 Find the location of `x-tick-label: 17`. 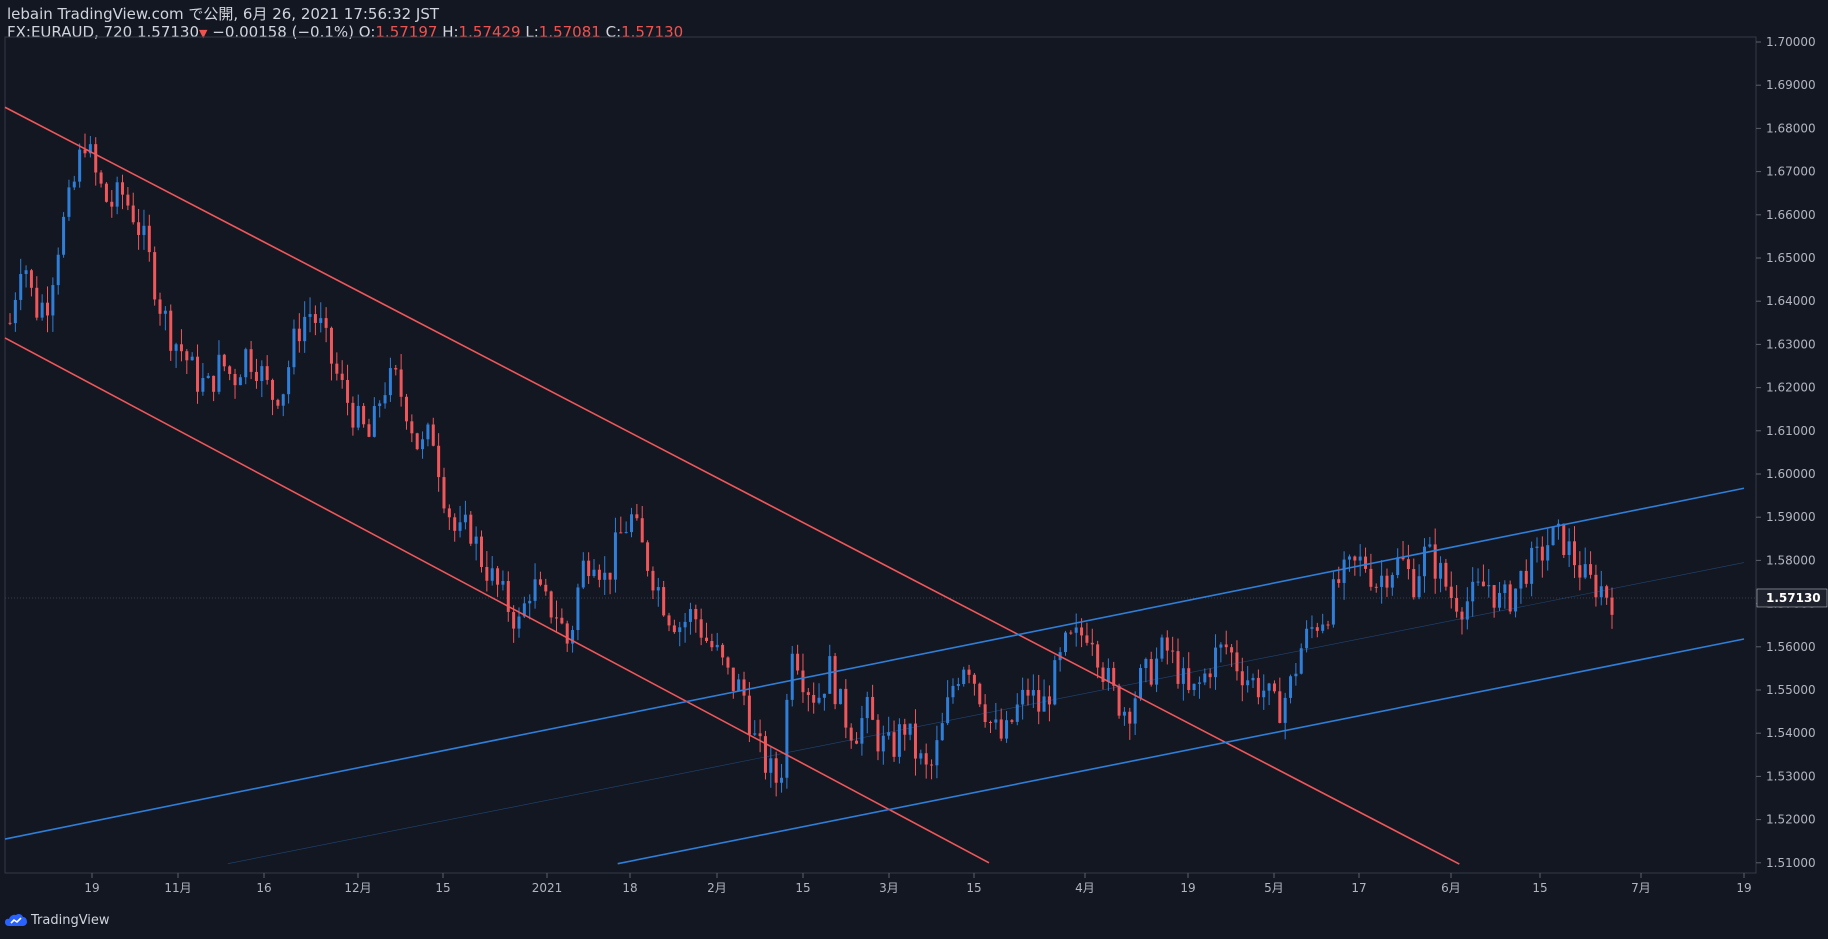

x-tick-label: 17 is located at coordinates (1358, 888).